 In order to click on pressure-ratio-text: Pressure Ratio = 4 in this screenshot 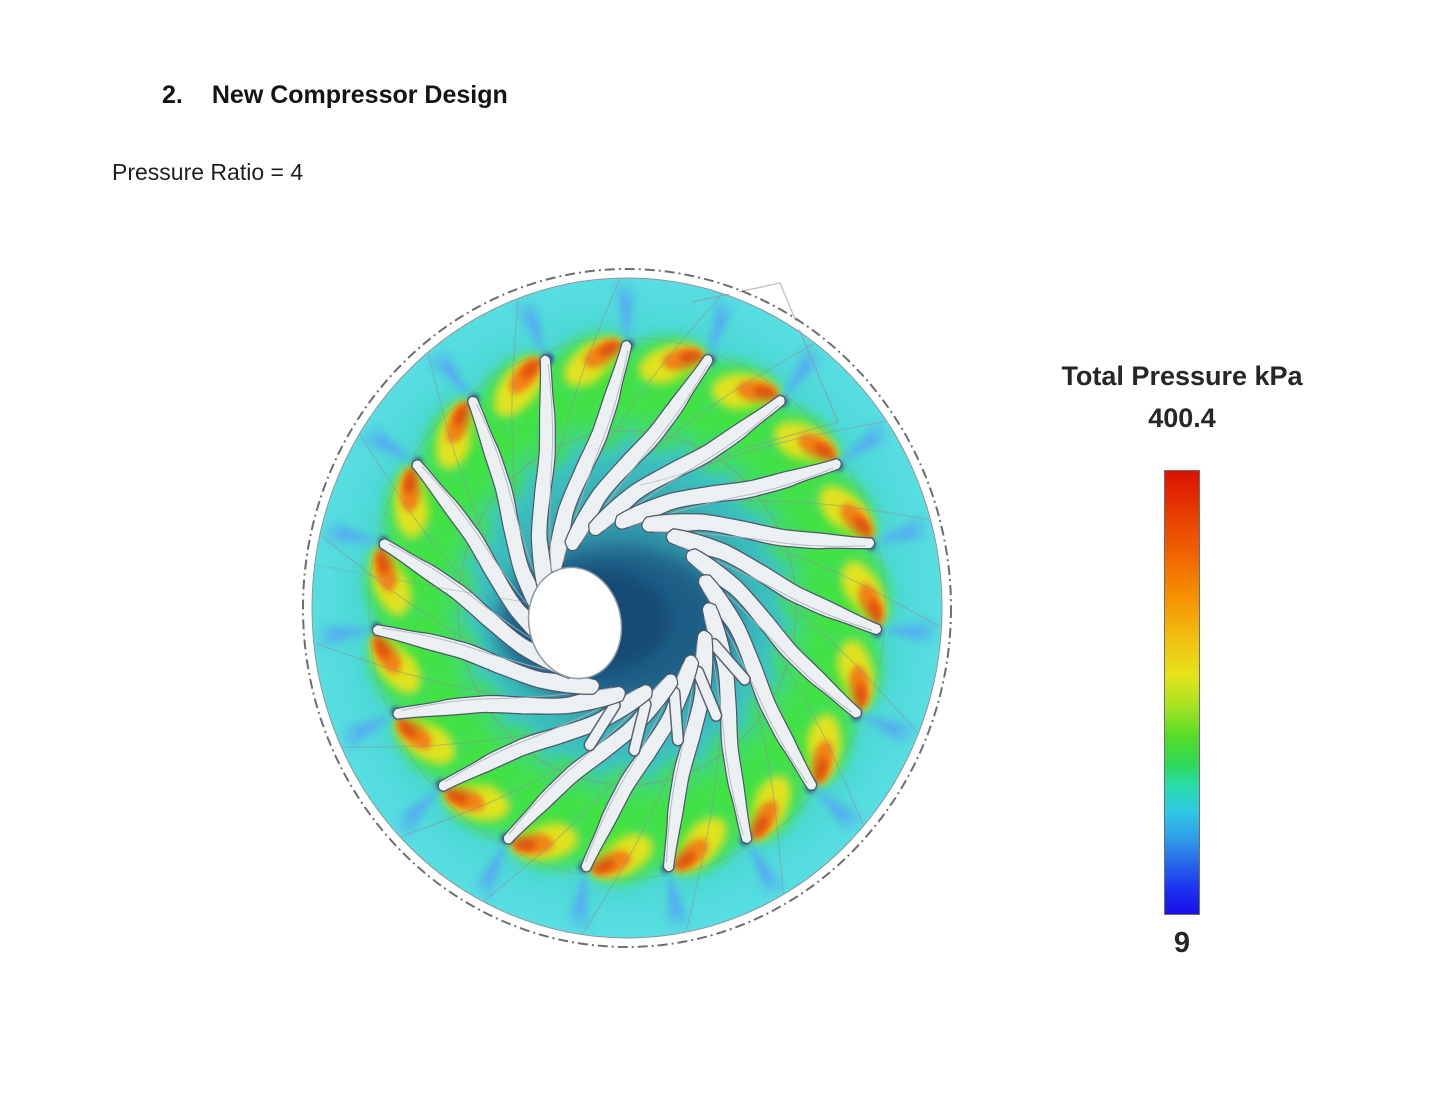, I will do `click(208, 172)`.